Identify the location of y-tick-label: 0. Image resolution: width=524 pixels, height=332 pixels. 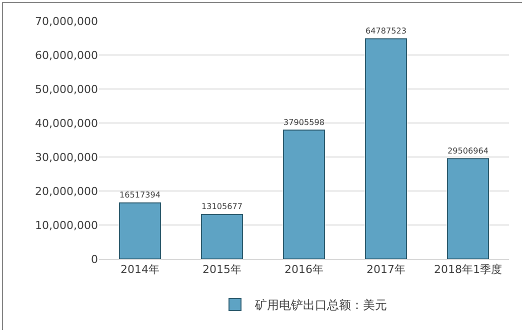
(94, 259).